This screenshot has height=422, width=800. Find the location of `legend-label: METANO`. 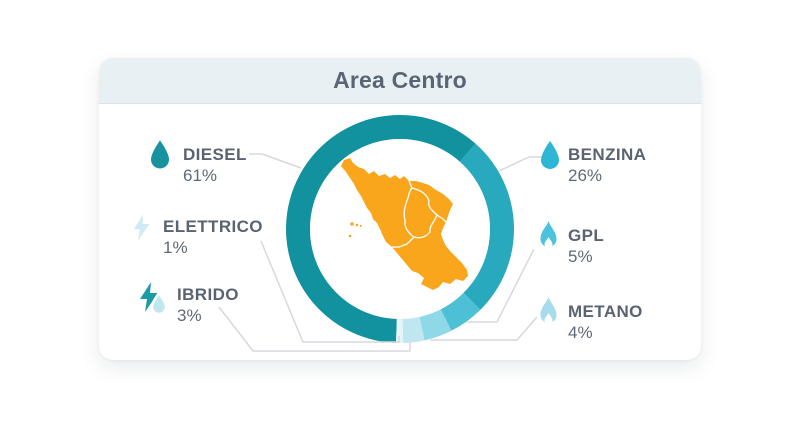

legend-label: METANO is located at coordinates (605, 311).